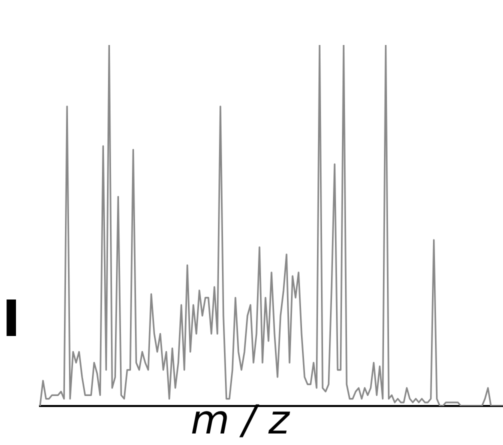  I want to click on y-axis-title: I, so click(11, 319).